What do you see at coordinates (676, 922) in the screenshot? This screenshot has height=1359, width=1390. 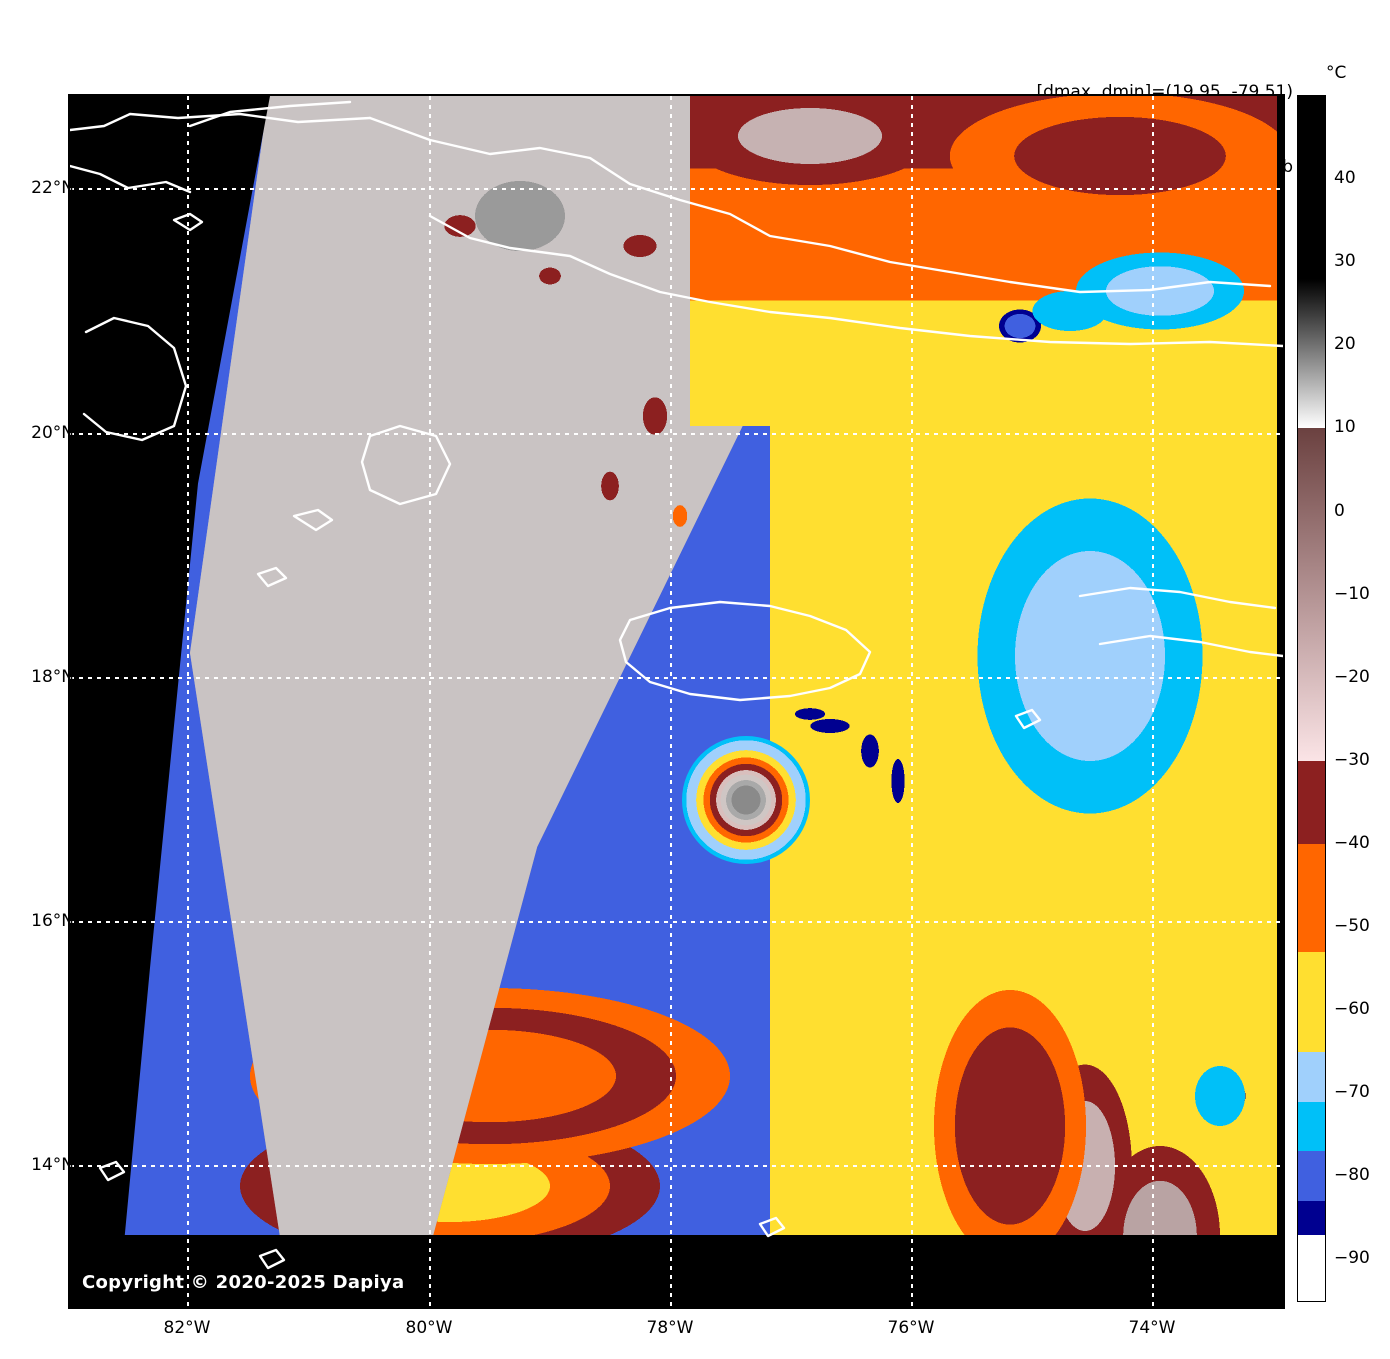 I see `gridline-lat-16N` at bounding box center [676, 922].